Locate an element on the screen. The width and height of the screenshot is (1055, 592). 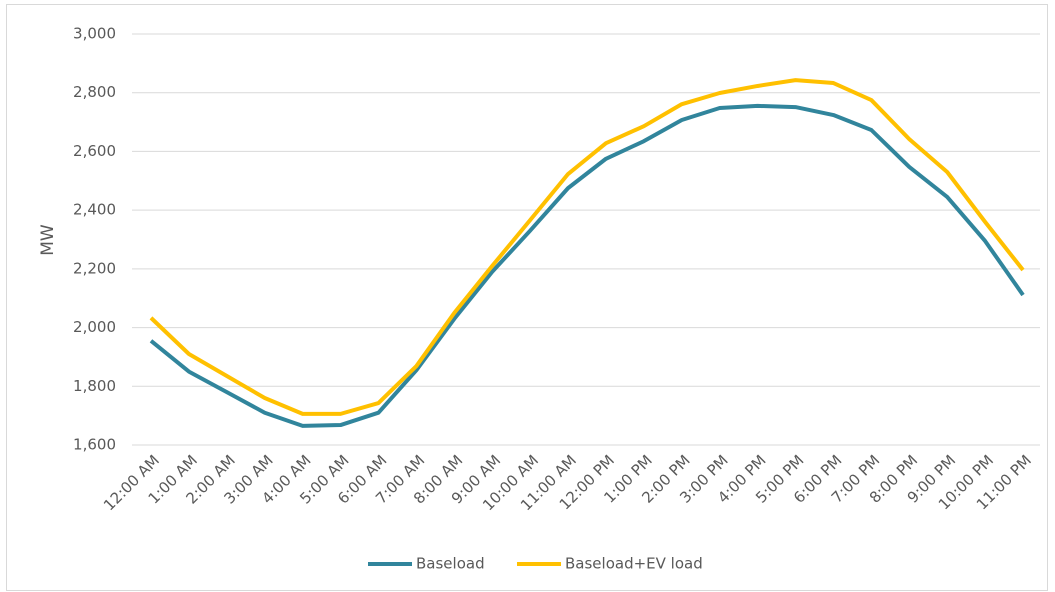
legend-label: Baseload+EV load is located at coordinates (634, 564).